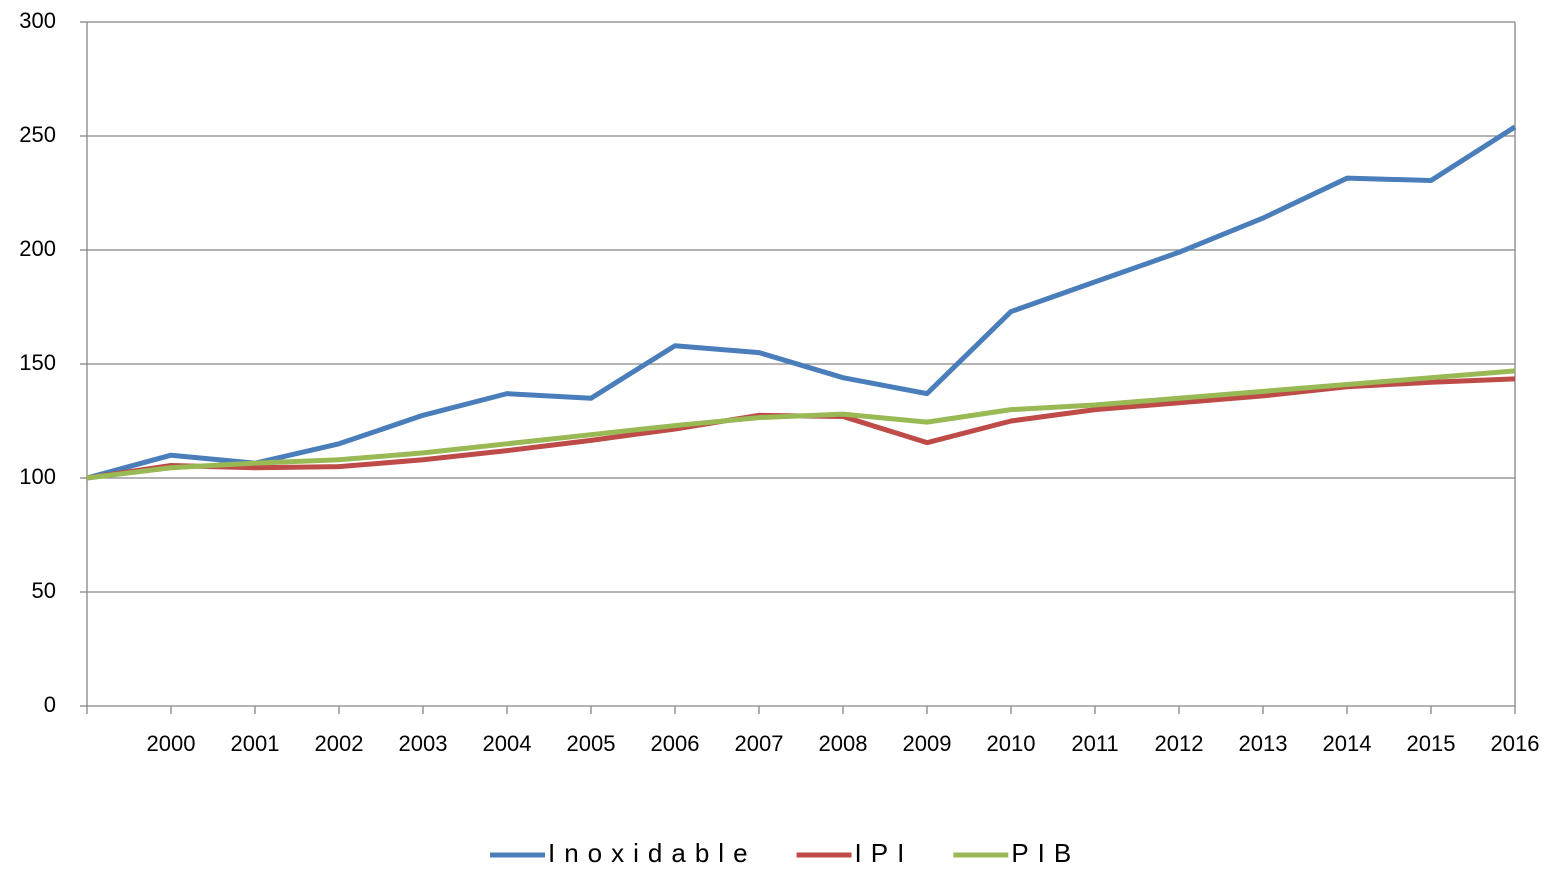  Describe the element at coordinates (1045, 853) in the screenshot. I see `legend-label: PIB` at that location.